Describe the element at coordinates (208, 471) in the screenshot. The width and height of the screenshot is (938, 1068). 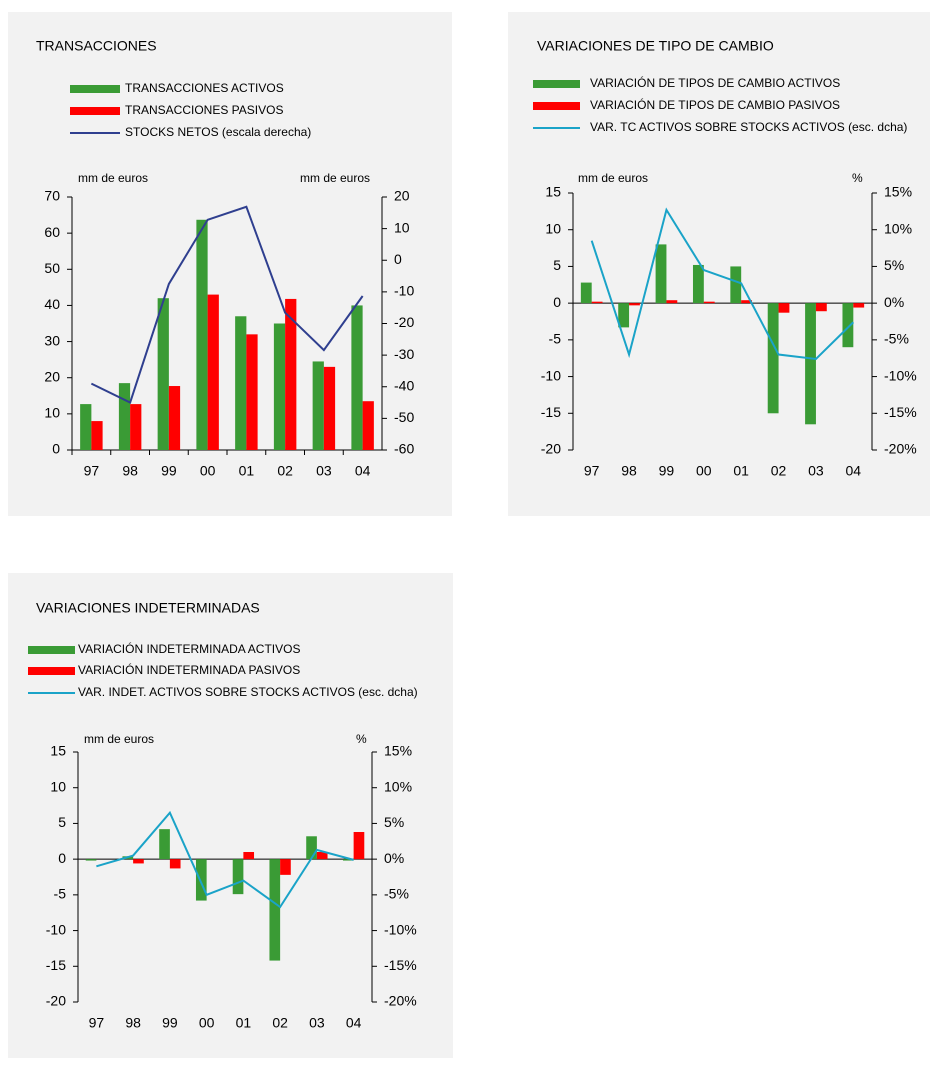
I see `x-tick-label: 00` at that location.